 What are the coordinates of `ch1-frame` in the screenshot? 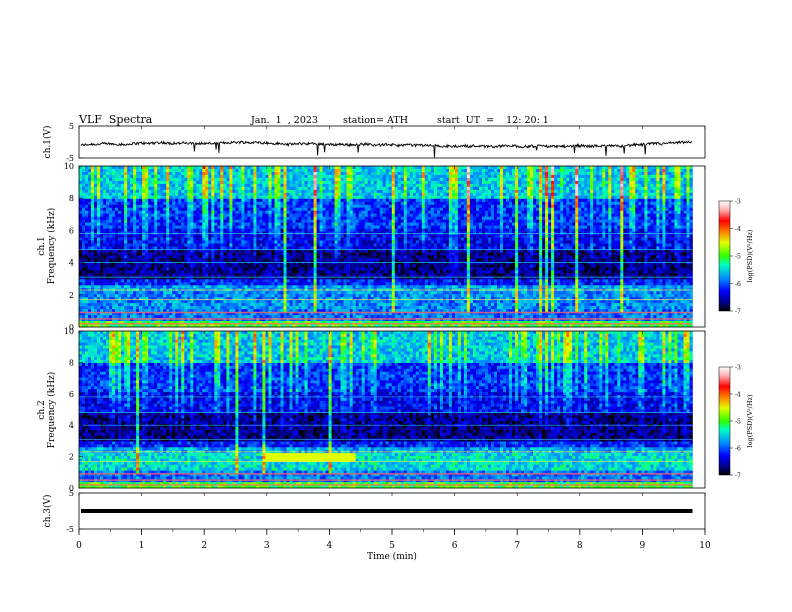 It's located at (392, 142).